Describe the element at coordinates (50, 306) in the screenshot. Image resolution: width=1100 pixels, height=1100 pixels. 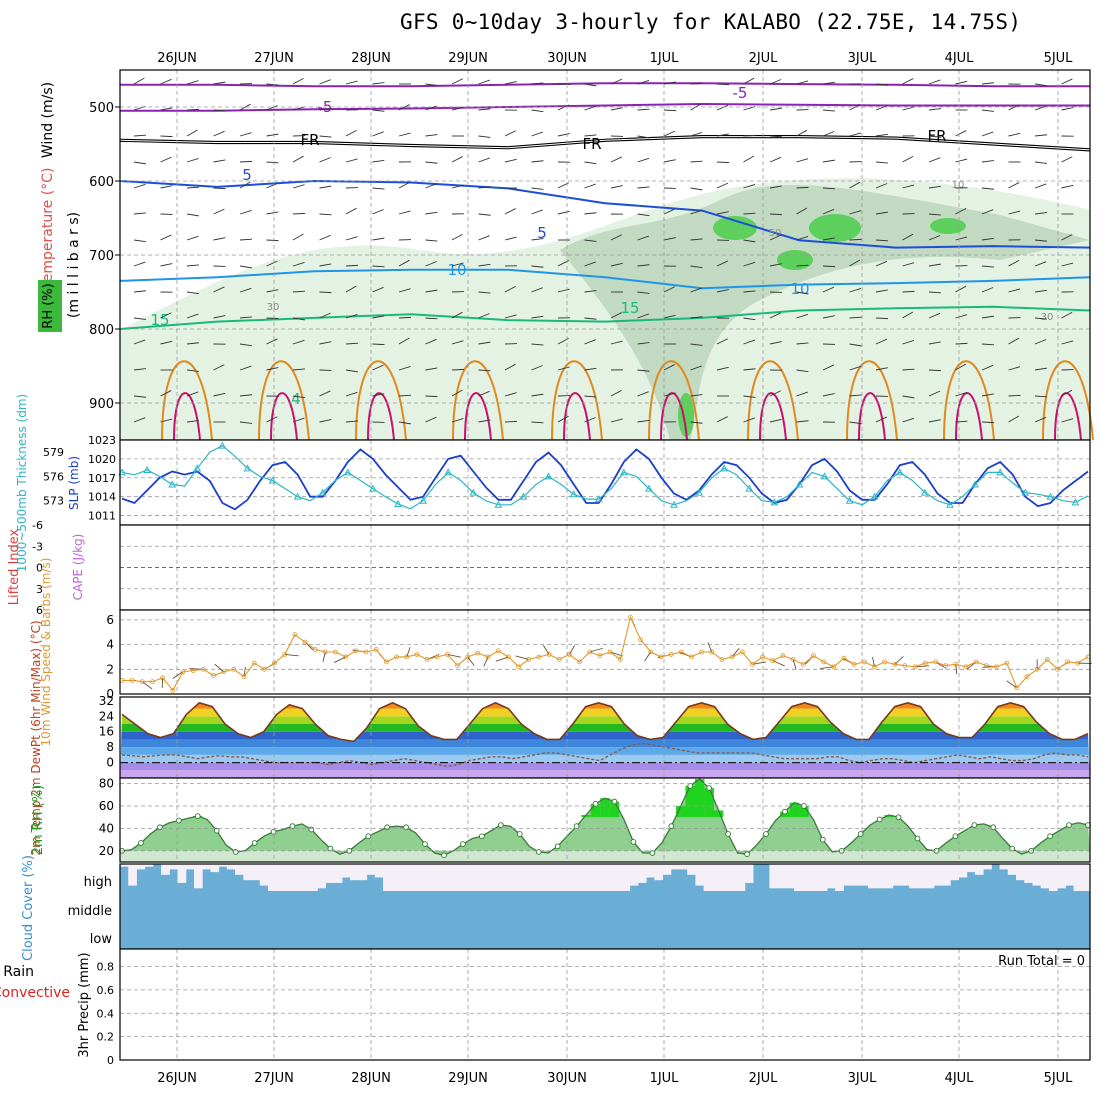
I see `rh-legend-swatch` at that location.